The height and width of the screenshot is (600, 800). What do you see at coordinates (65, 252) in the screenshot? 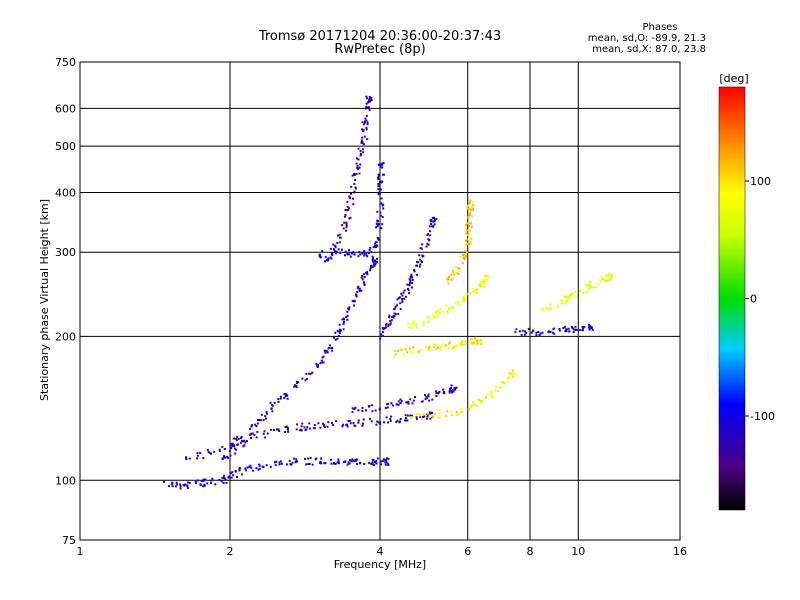
I see `y-tick-label: 300` at bounding box center [65, 252].